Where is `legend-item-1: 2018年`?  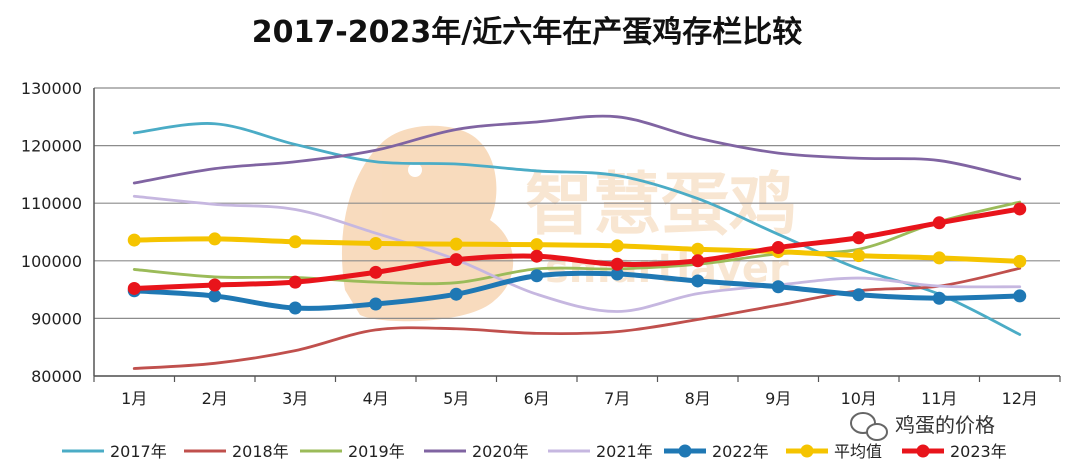 legend-item-1: 2018年 is located at coordinates (236, 451).